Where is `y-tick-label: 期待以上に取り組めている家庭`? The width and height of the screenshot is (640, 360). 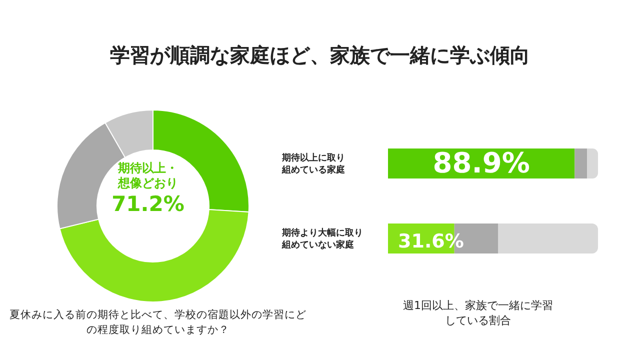
y-tick-label: 期待以上に取り組めている家庭 is located at coordinates (313, 164).